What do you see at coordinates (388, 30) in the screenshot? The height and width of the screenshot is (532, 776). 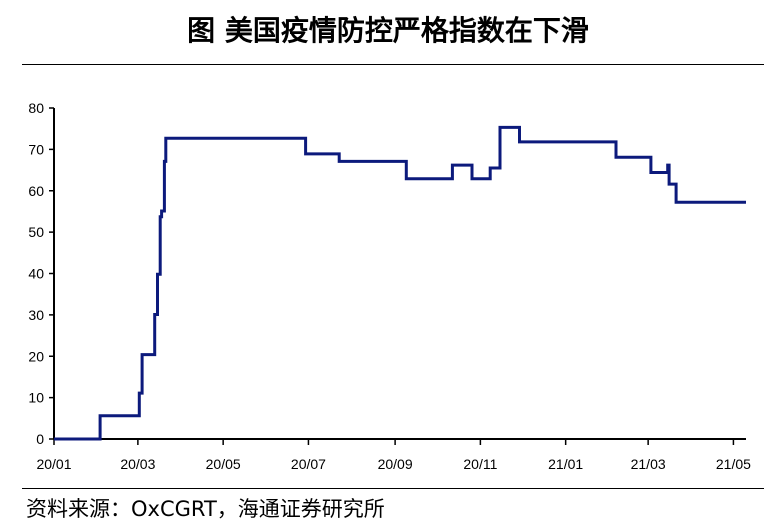 I see `chart-title: 图 美国疫情防控严格指数在下滑` at bounding box center [388, 30].